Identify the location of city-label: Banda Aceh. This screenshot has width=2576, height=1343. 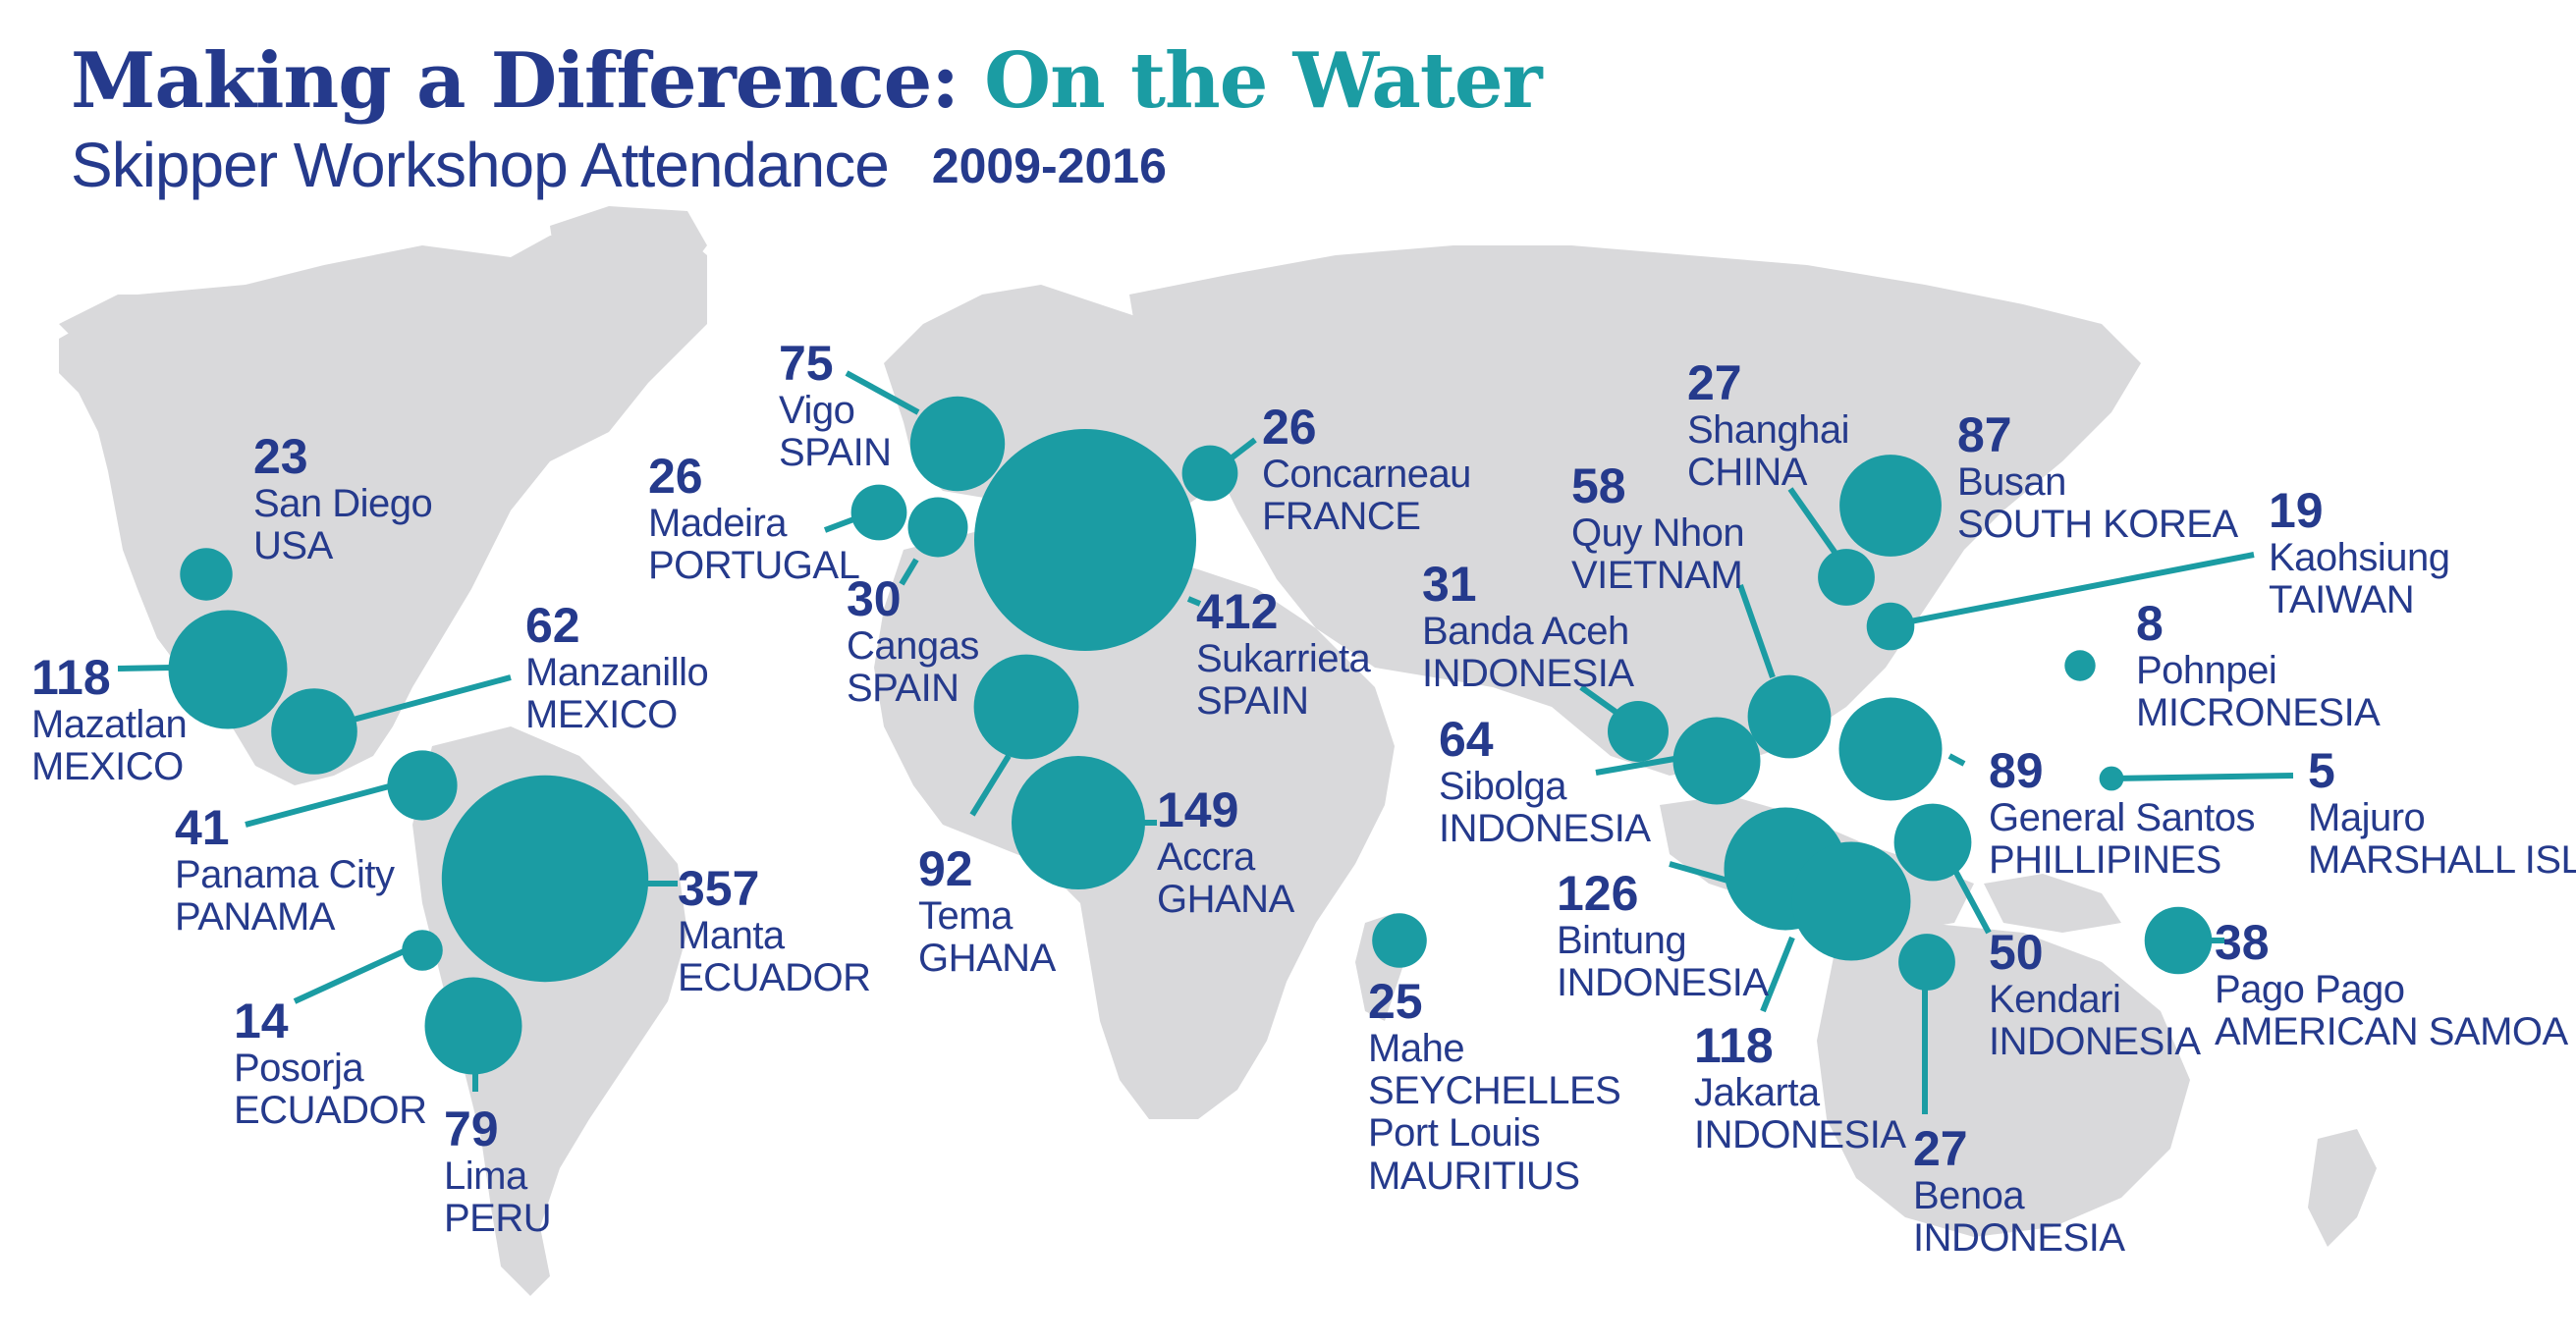
(1525, 631).